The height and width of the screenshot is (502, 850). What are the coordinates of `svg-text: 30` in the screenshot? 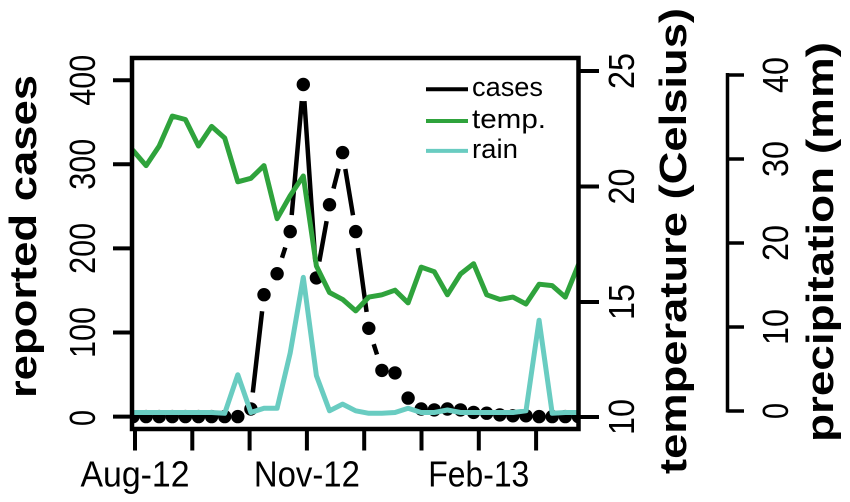 It's located at (775, 159).